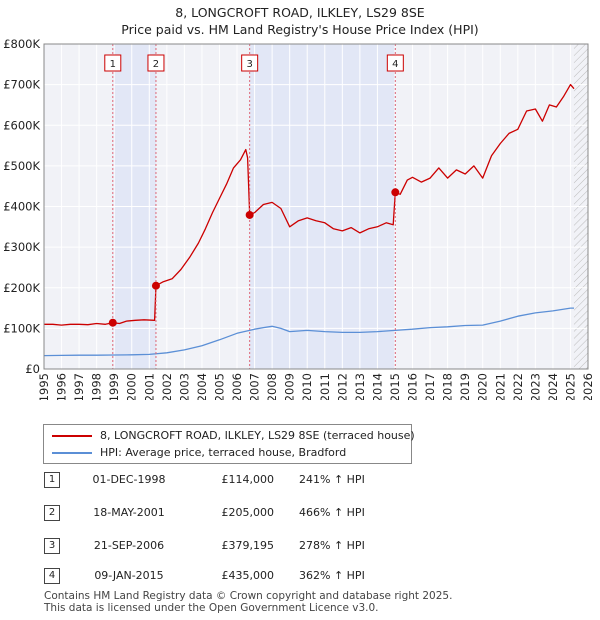  I want to click on y-tick-label: £100K, so click(21, 328).